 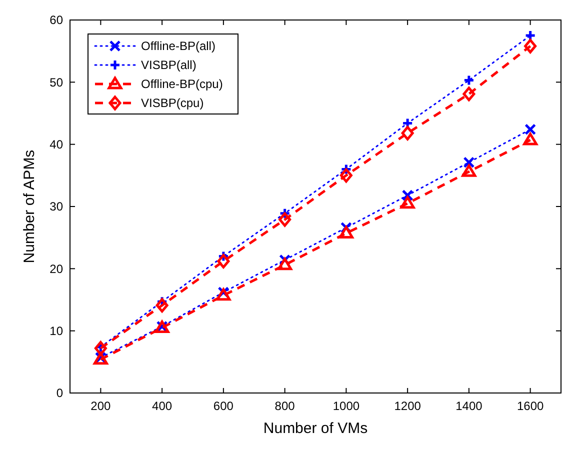 I want to click on y-tick-label: 50, so click(x=57, y=82).